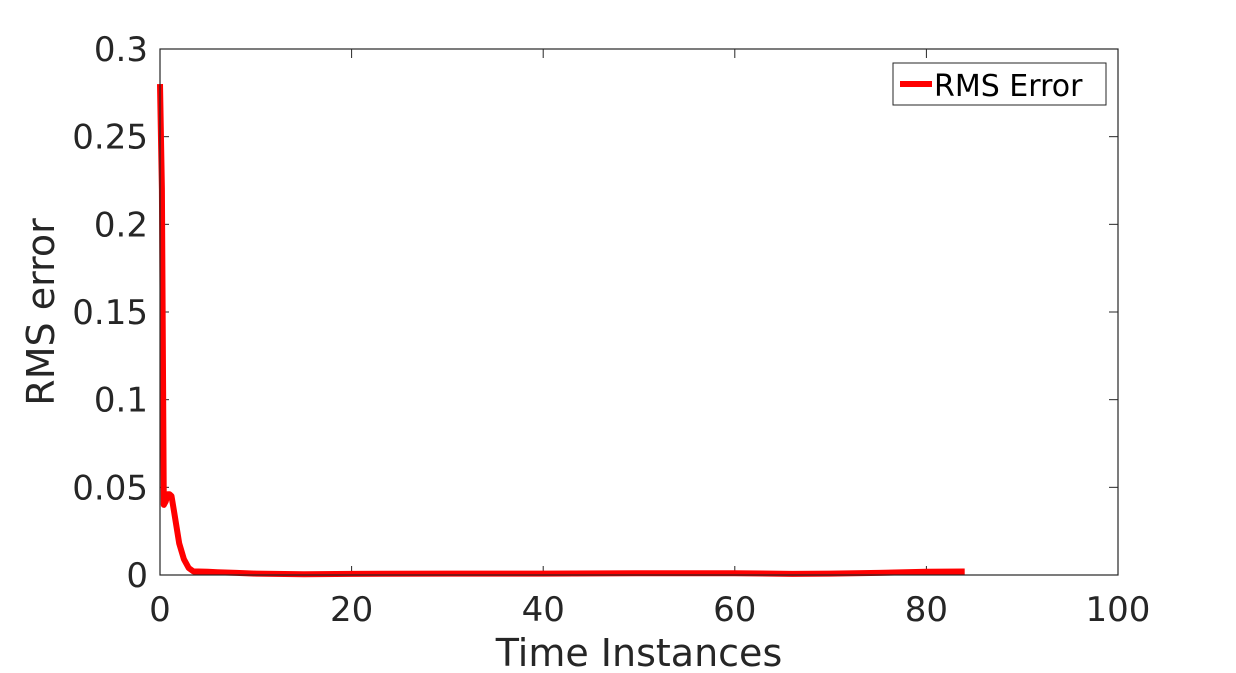 The image size is (1236, 673). What do you see at coordinates (1118, 610) in the screenshot?
I see `x-tick-label: 100` at bounding box center [1118, 610].